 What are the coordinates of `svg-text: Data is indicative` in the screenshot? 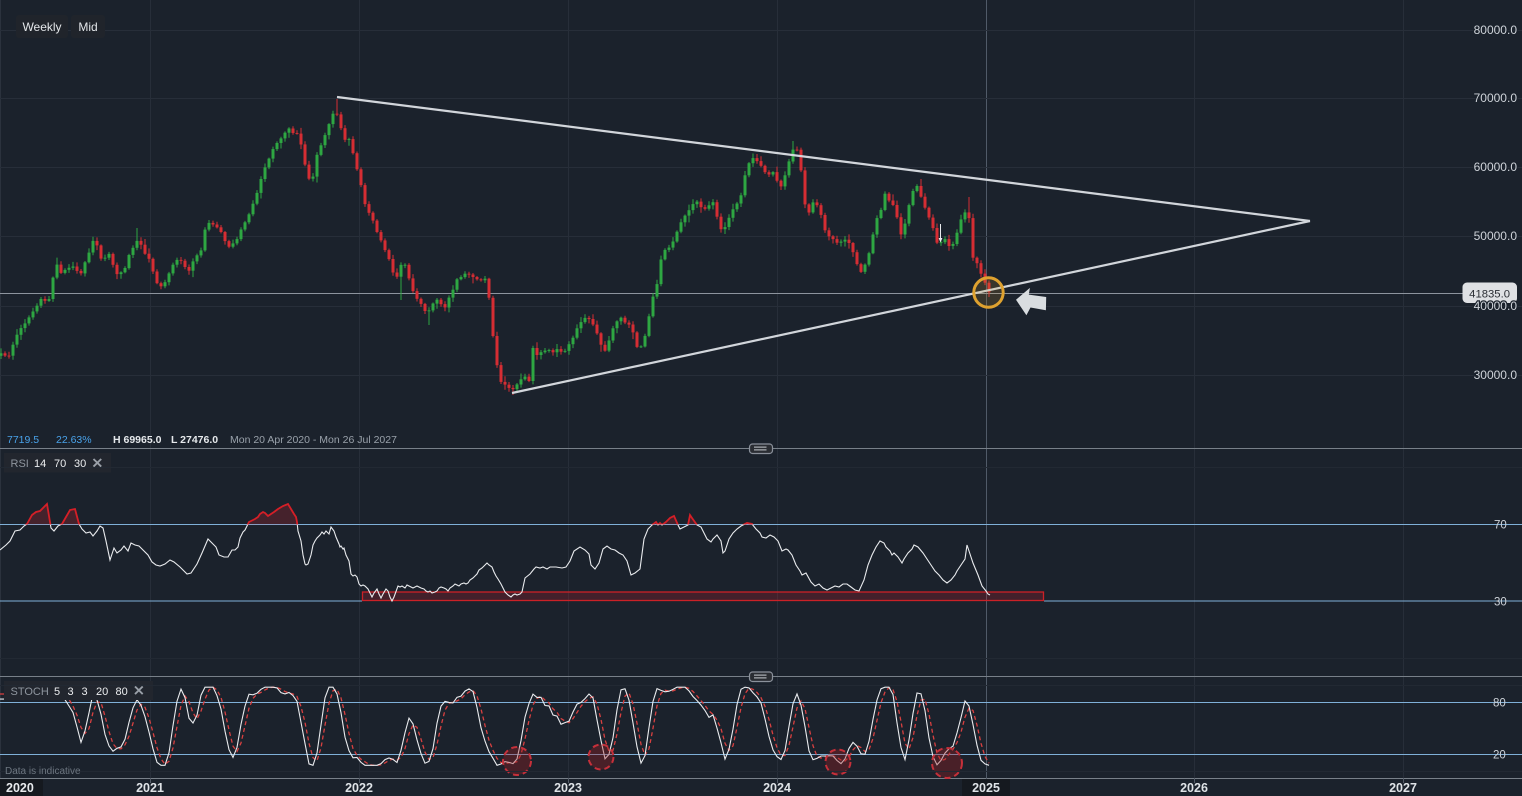 It's located at (43, 771).